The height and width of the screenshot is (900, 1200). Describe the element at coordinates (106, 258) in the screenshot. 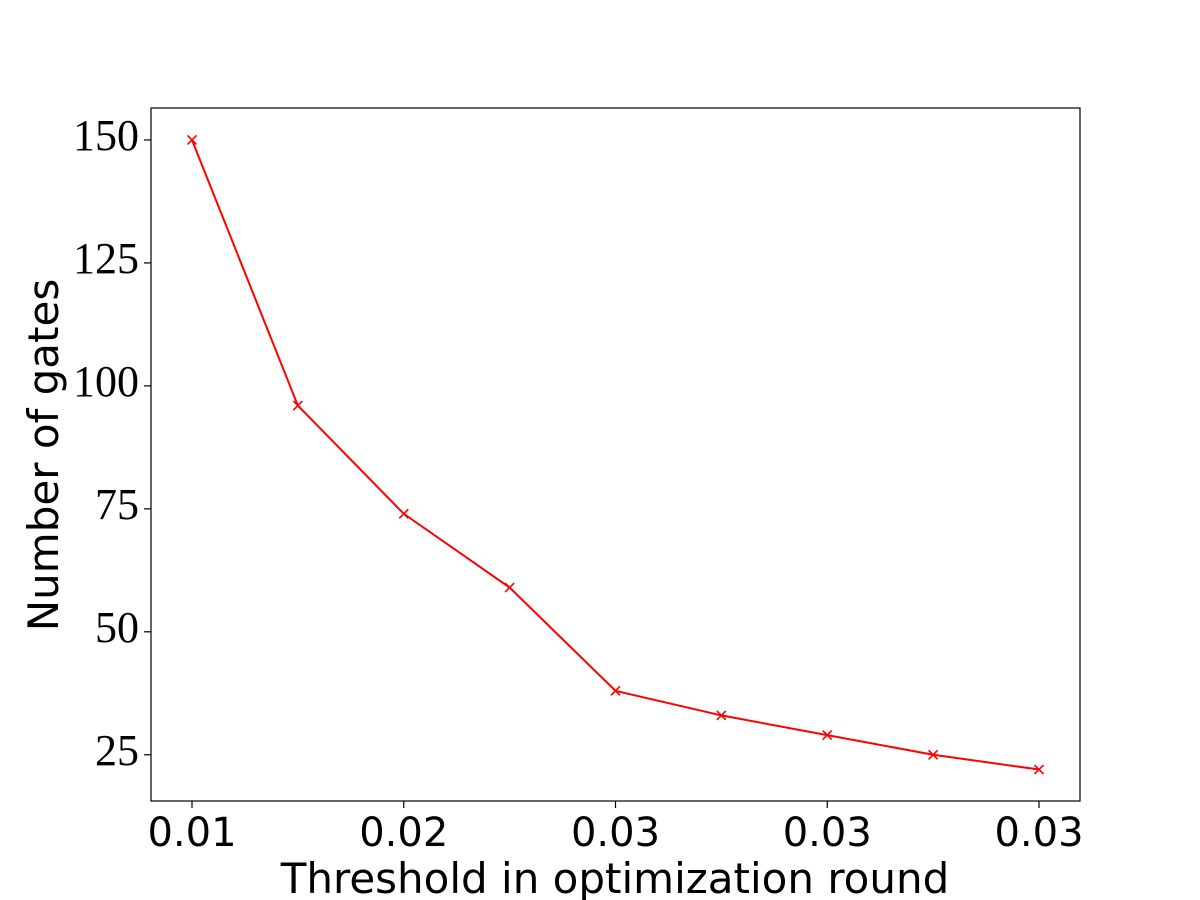

I see `y-tick-label: 125` at that location.